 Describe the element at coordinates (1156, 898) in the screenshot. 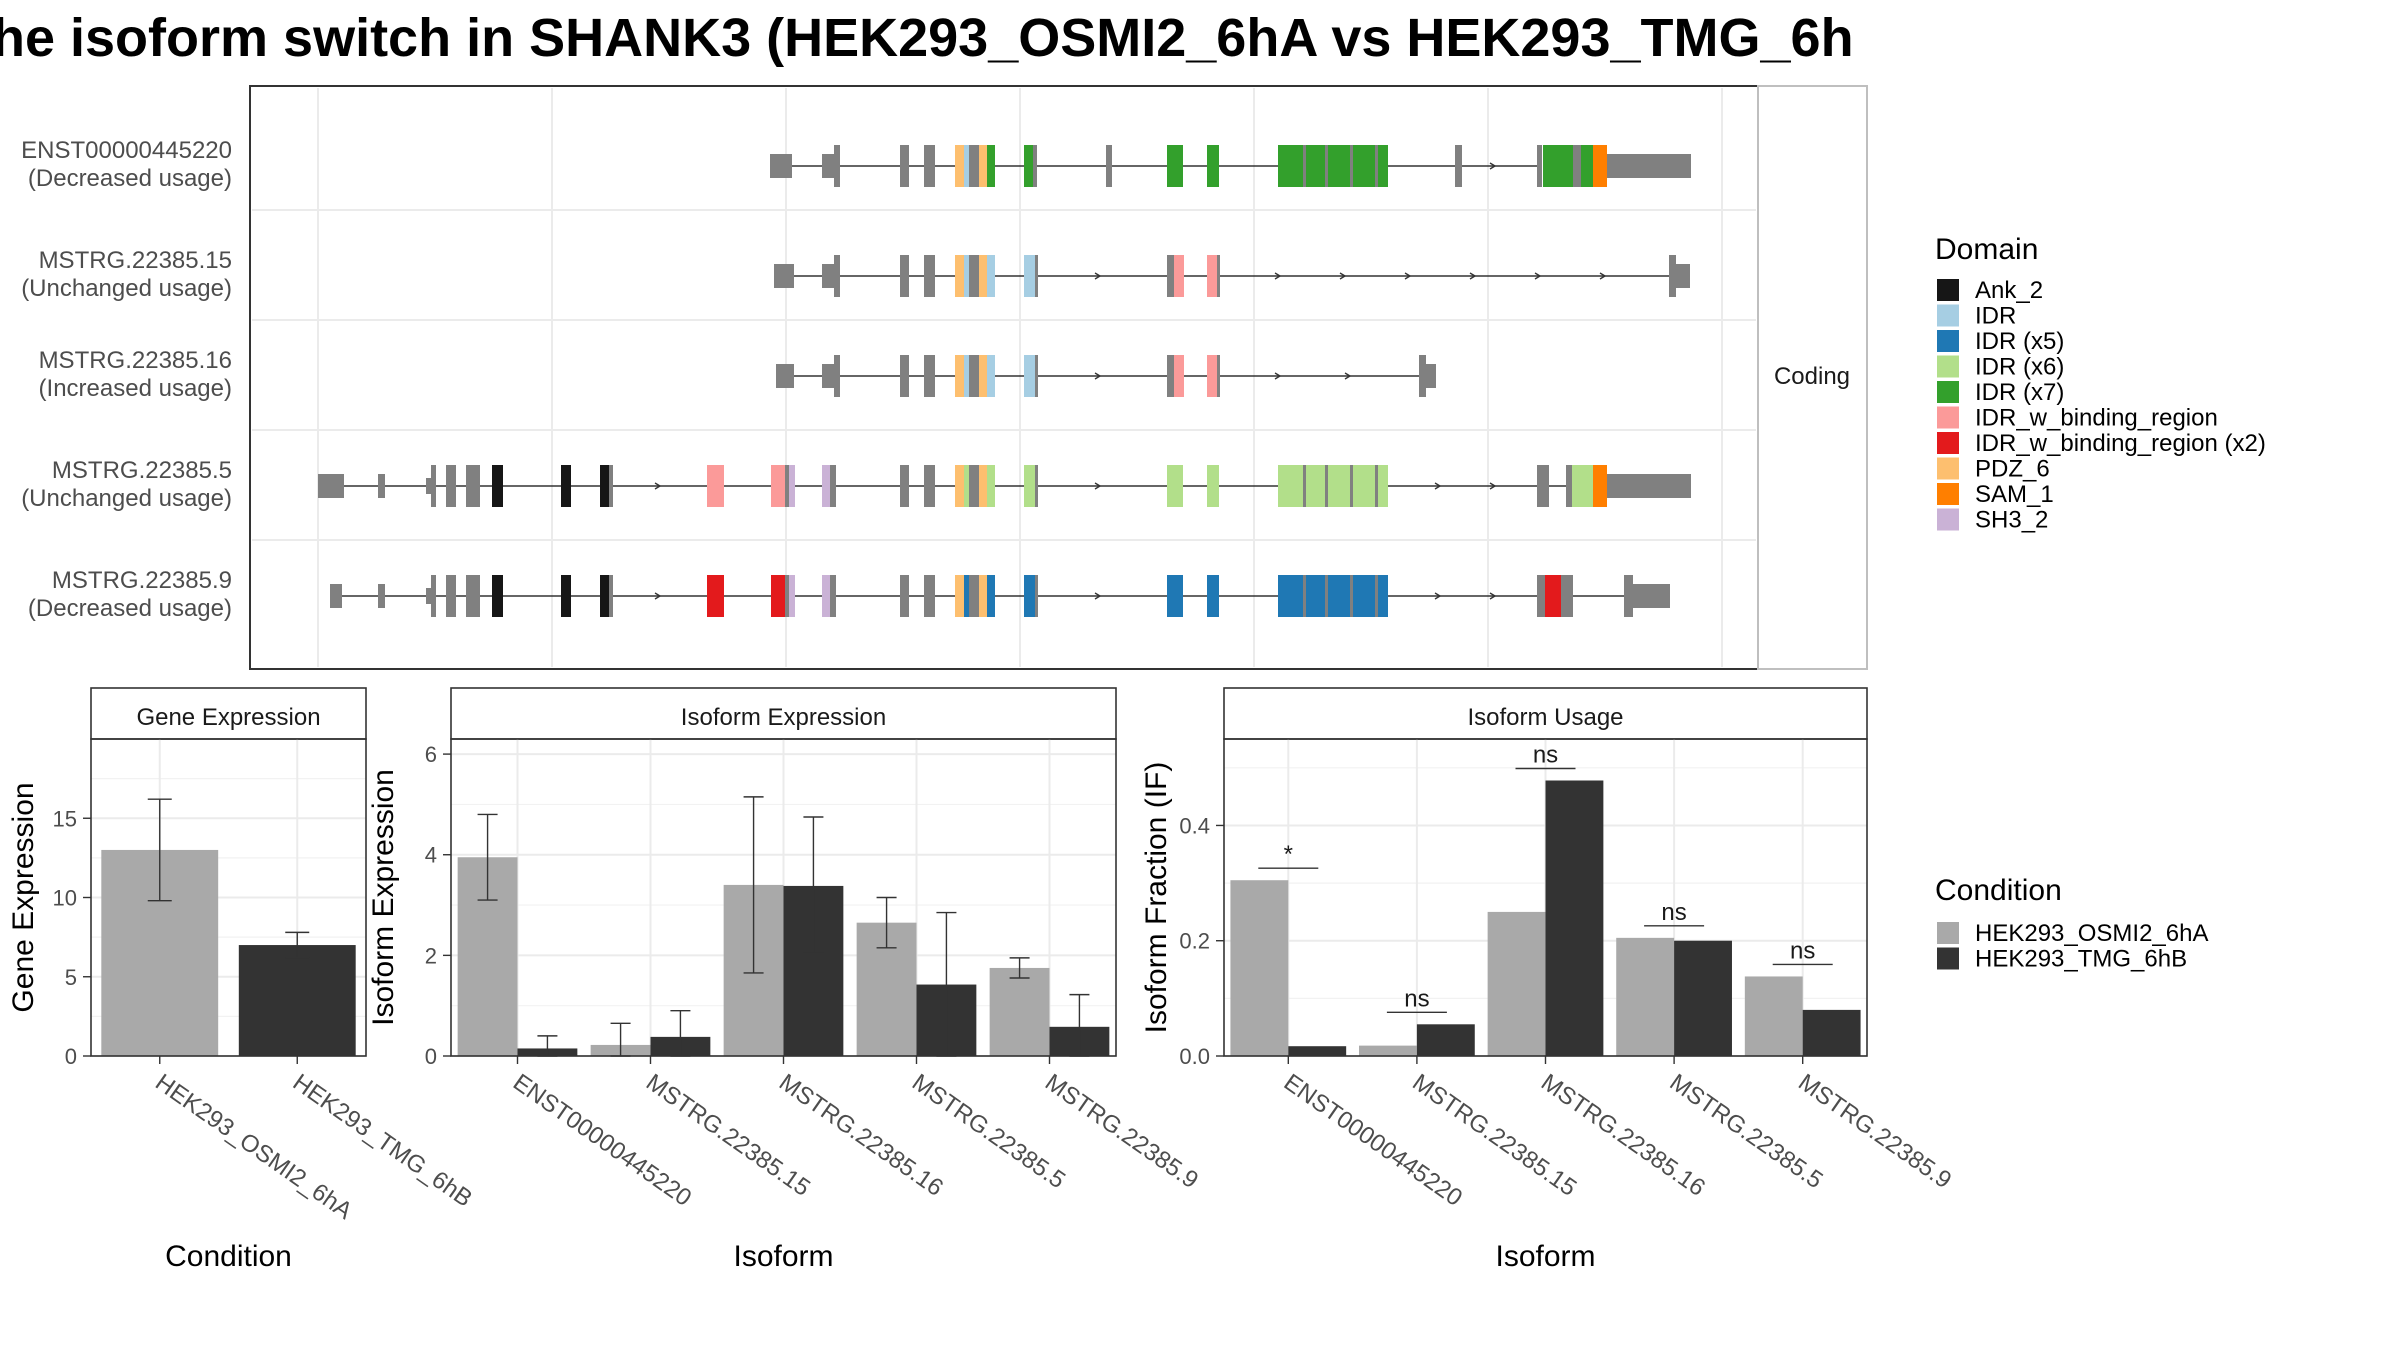

I see `y-axis-title: Isoform Fraction (IF)` at that location.